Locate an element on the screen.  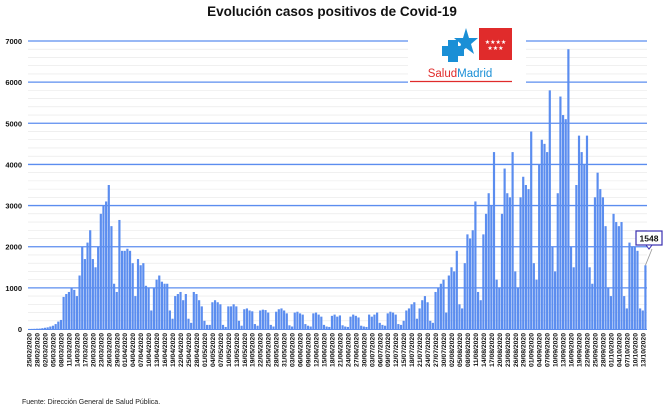
x-tick-label: 10/09/2020 is located at coordinates (556, 350).